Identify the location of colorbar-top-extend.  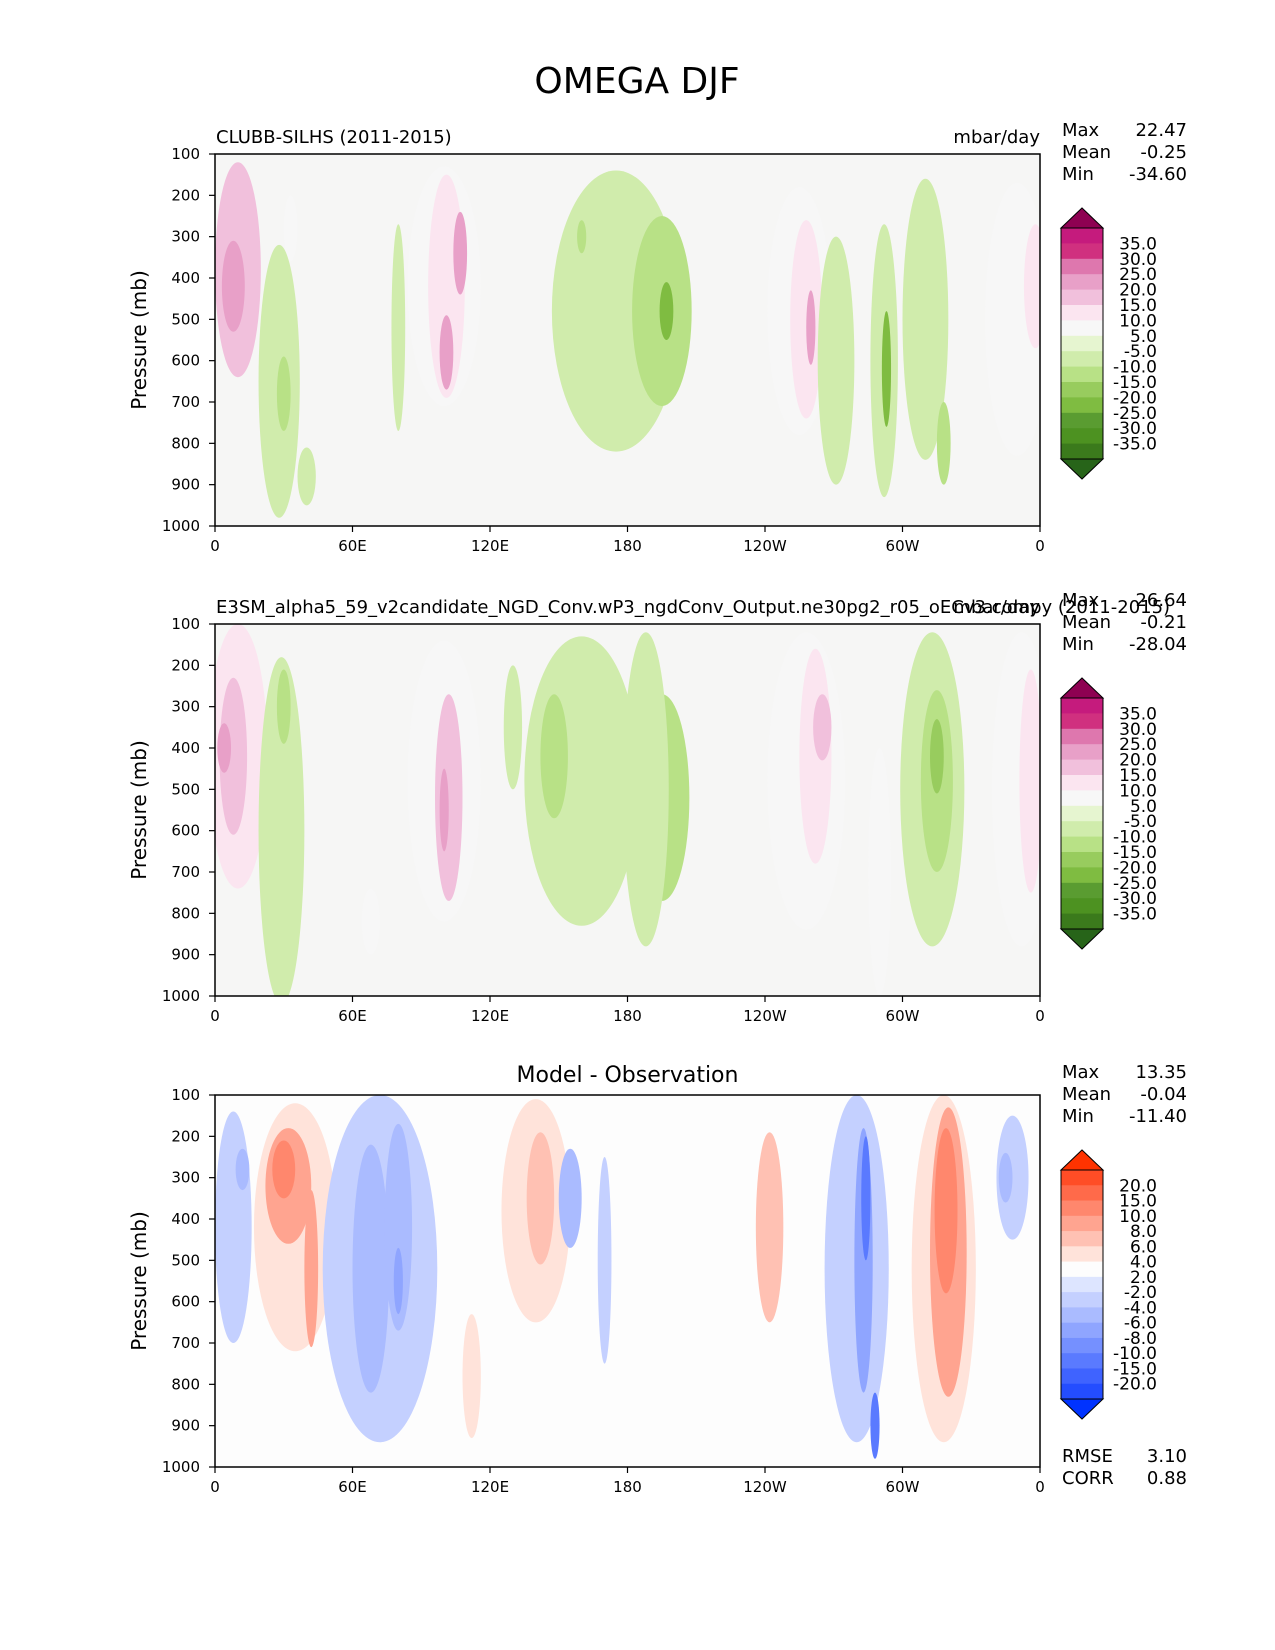
(1082, 218).